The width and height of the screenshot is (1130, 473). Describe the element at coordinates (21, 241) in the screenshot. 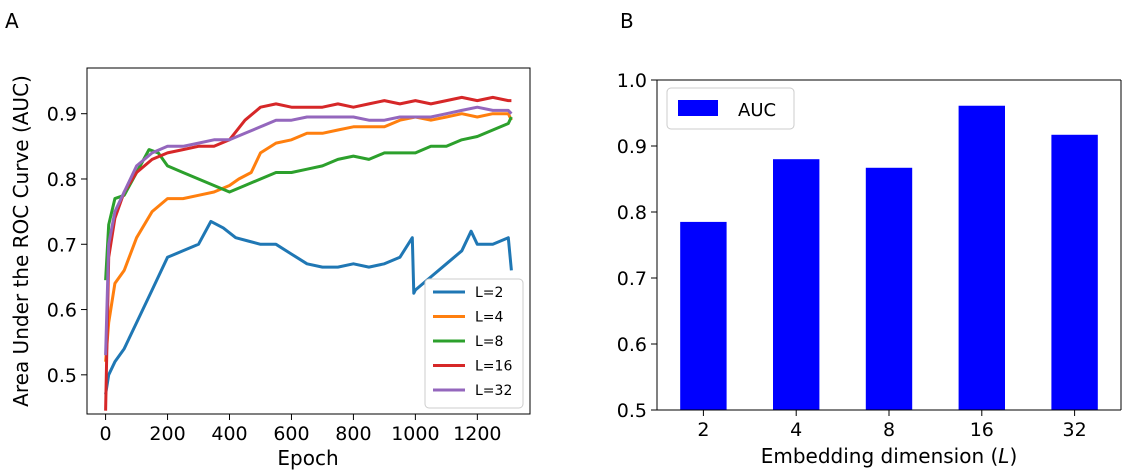

I see `y-axis-label-a: Area Under the ROC Curve (AUC)` at that location.